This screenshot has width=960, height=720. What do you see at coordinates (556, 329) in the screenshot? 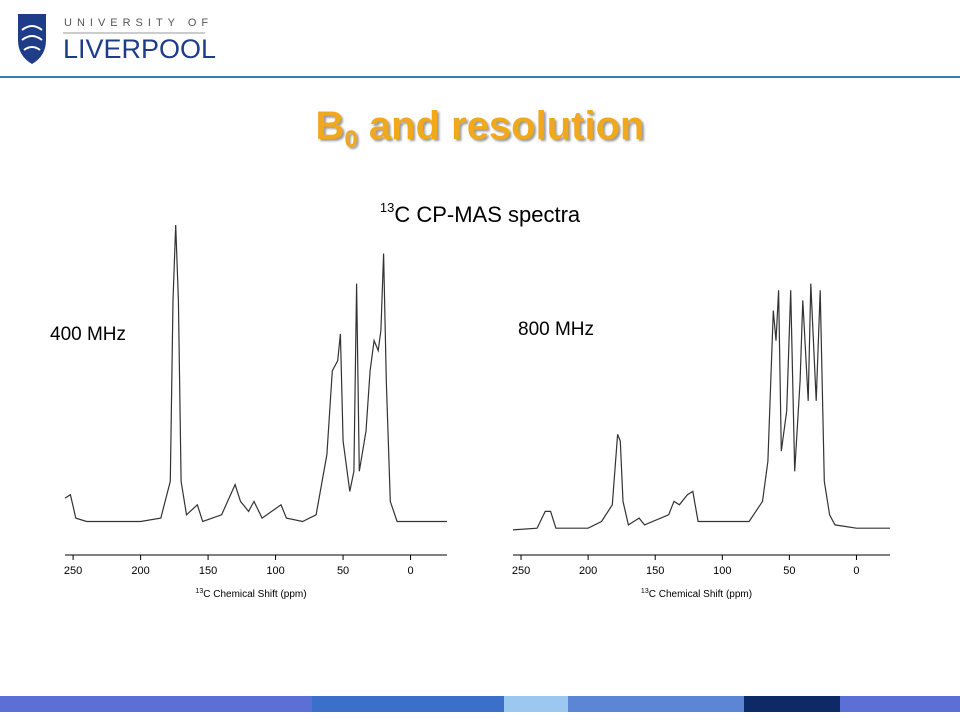
I see `annotation: 800 MHz` at bounding box center [556, 329].